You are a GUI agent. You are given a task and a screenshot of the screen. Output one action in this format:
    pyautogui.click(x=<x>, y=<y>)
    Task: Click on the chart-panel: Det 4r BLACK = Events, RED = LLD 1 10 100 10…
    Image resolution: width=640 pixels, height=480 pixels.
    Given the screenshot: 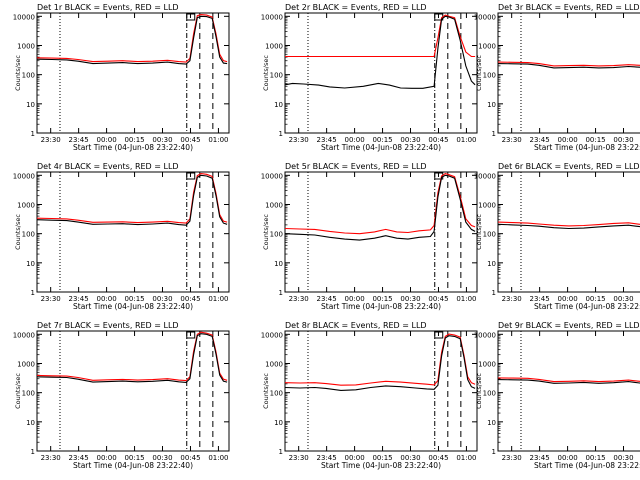 What is the action you would take?
    pyautogui.click(x=121, y=236)
    